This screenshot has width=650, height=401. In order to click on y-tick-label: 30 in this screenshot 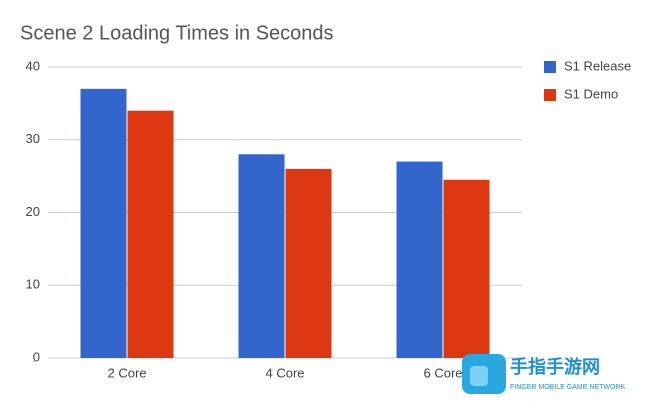, I will do `click(33, 138)`.